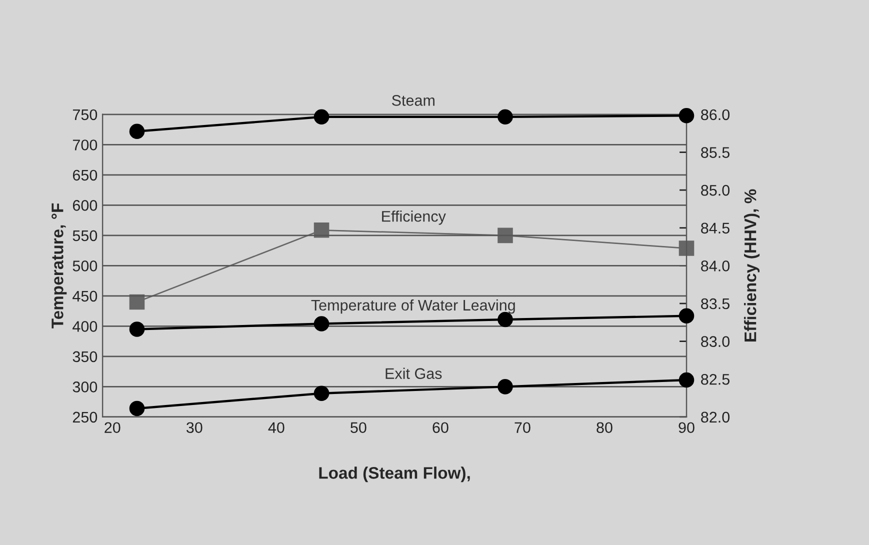  Describe the element at coordinates (715, 228) in the screenshot. I see `y2-tick-label: 84.5` at that location.